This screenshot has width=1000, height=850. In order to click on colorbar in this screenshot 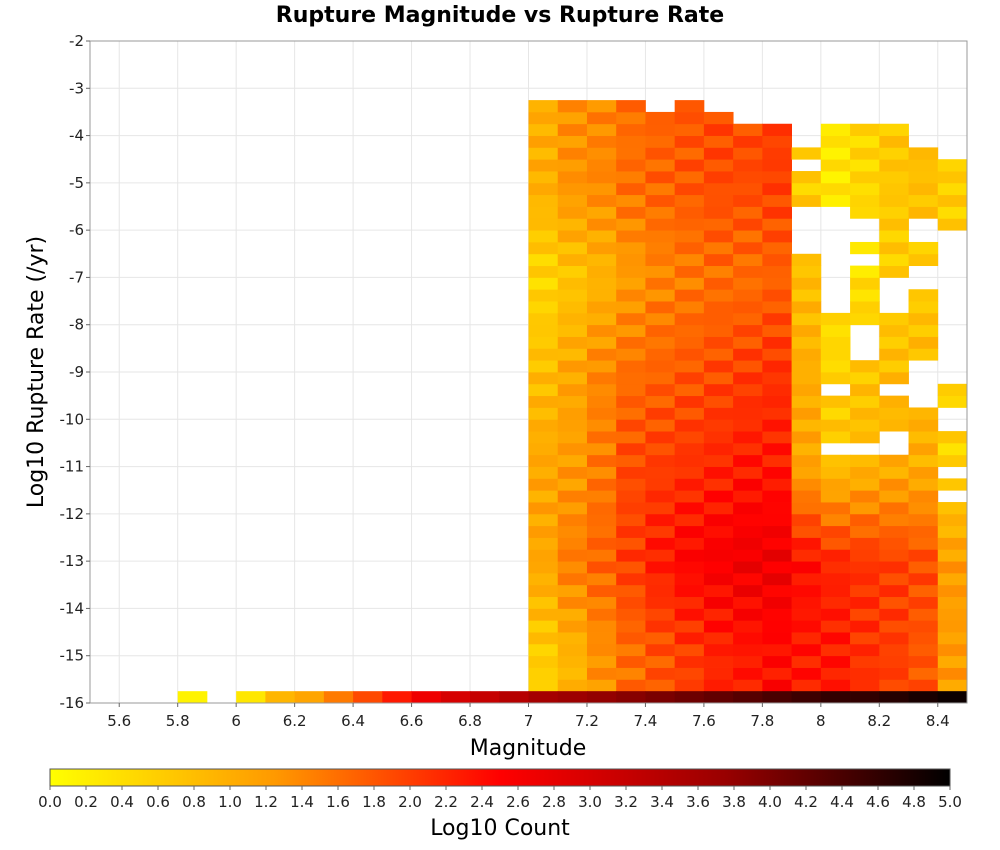, I will do `click(500, 777)`.